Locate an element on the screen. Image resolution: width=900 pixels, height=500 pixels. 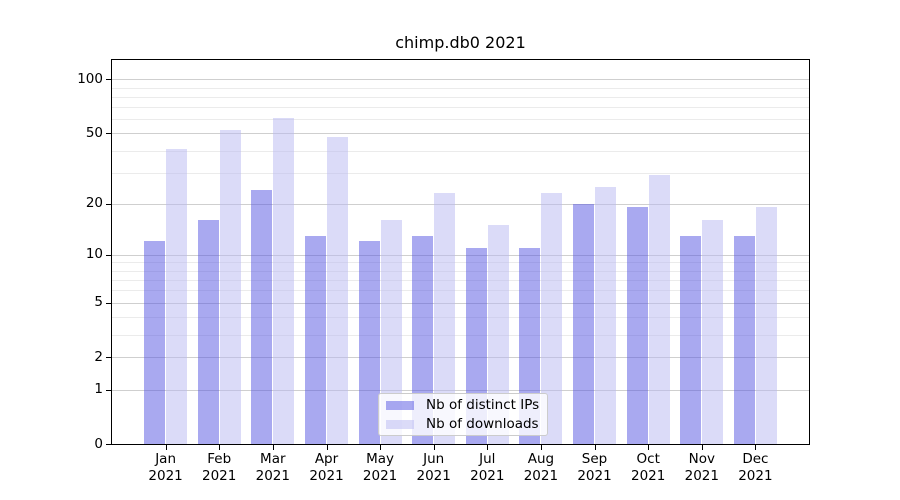
x-tick-label: Sep 2021 is located at coordinates (594, 467).